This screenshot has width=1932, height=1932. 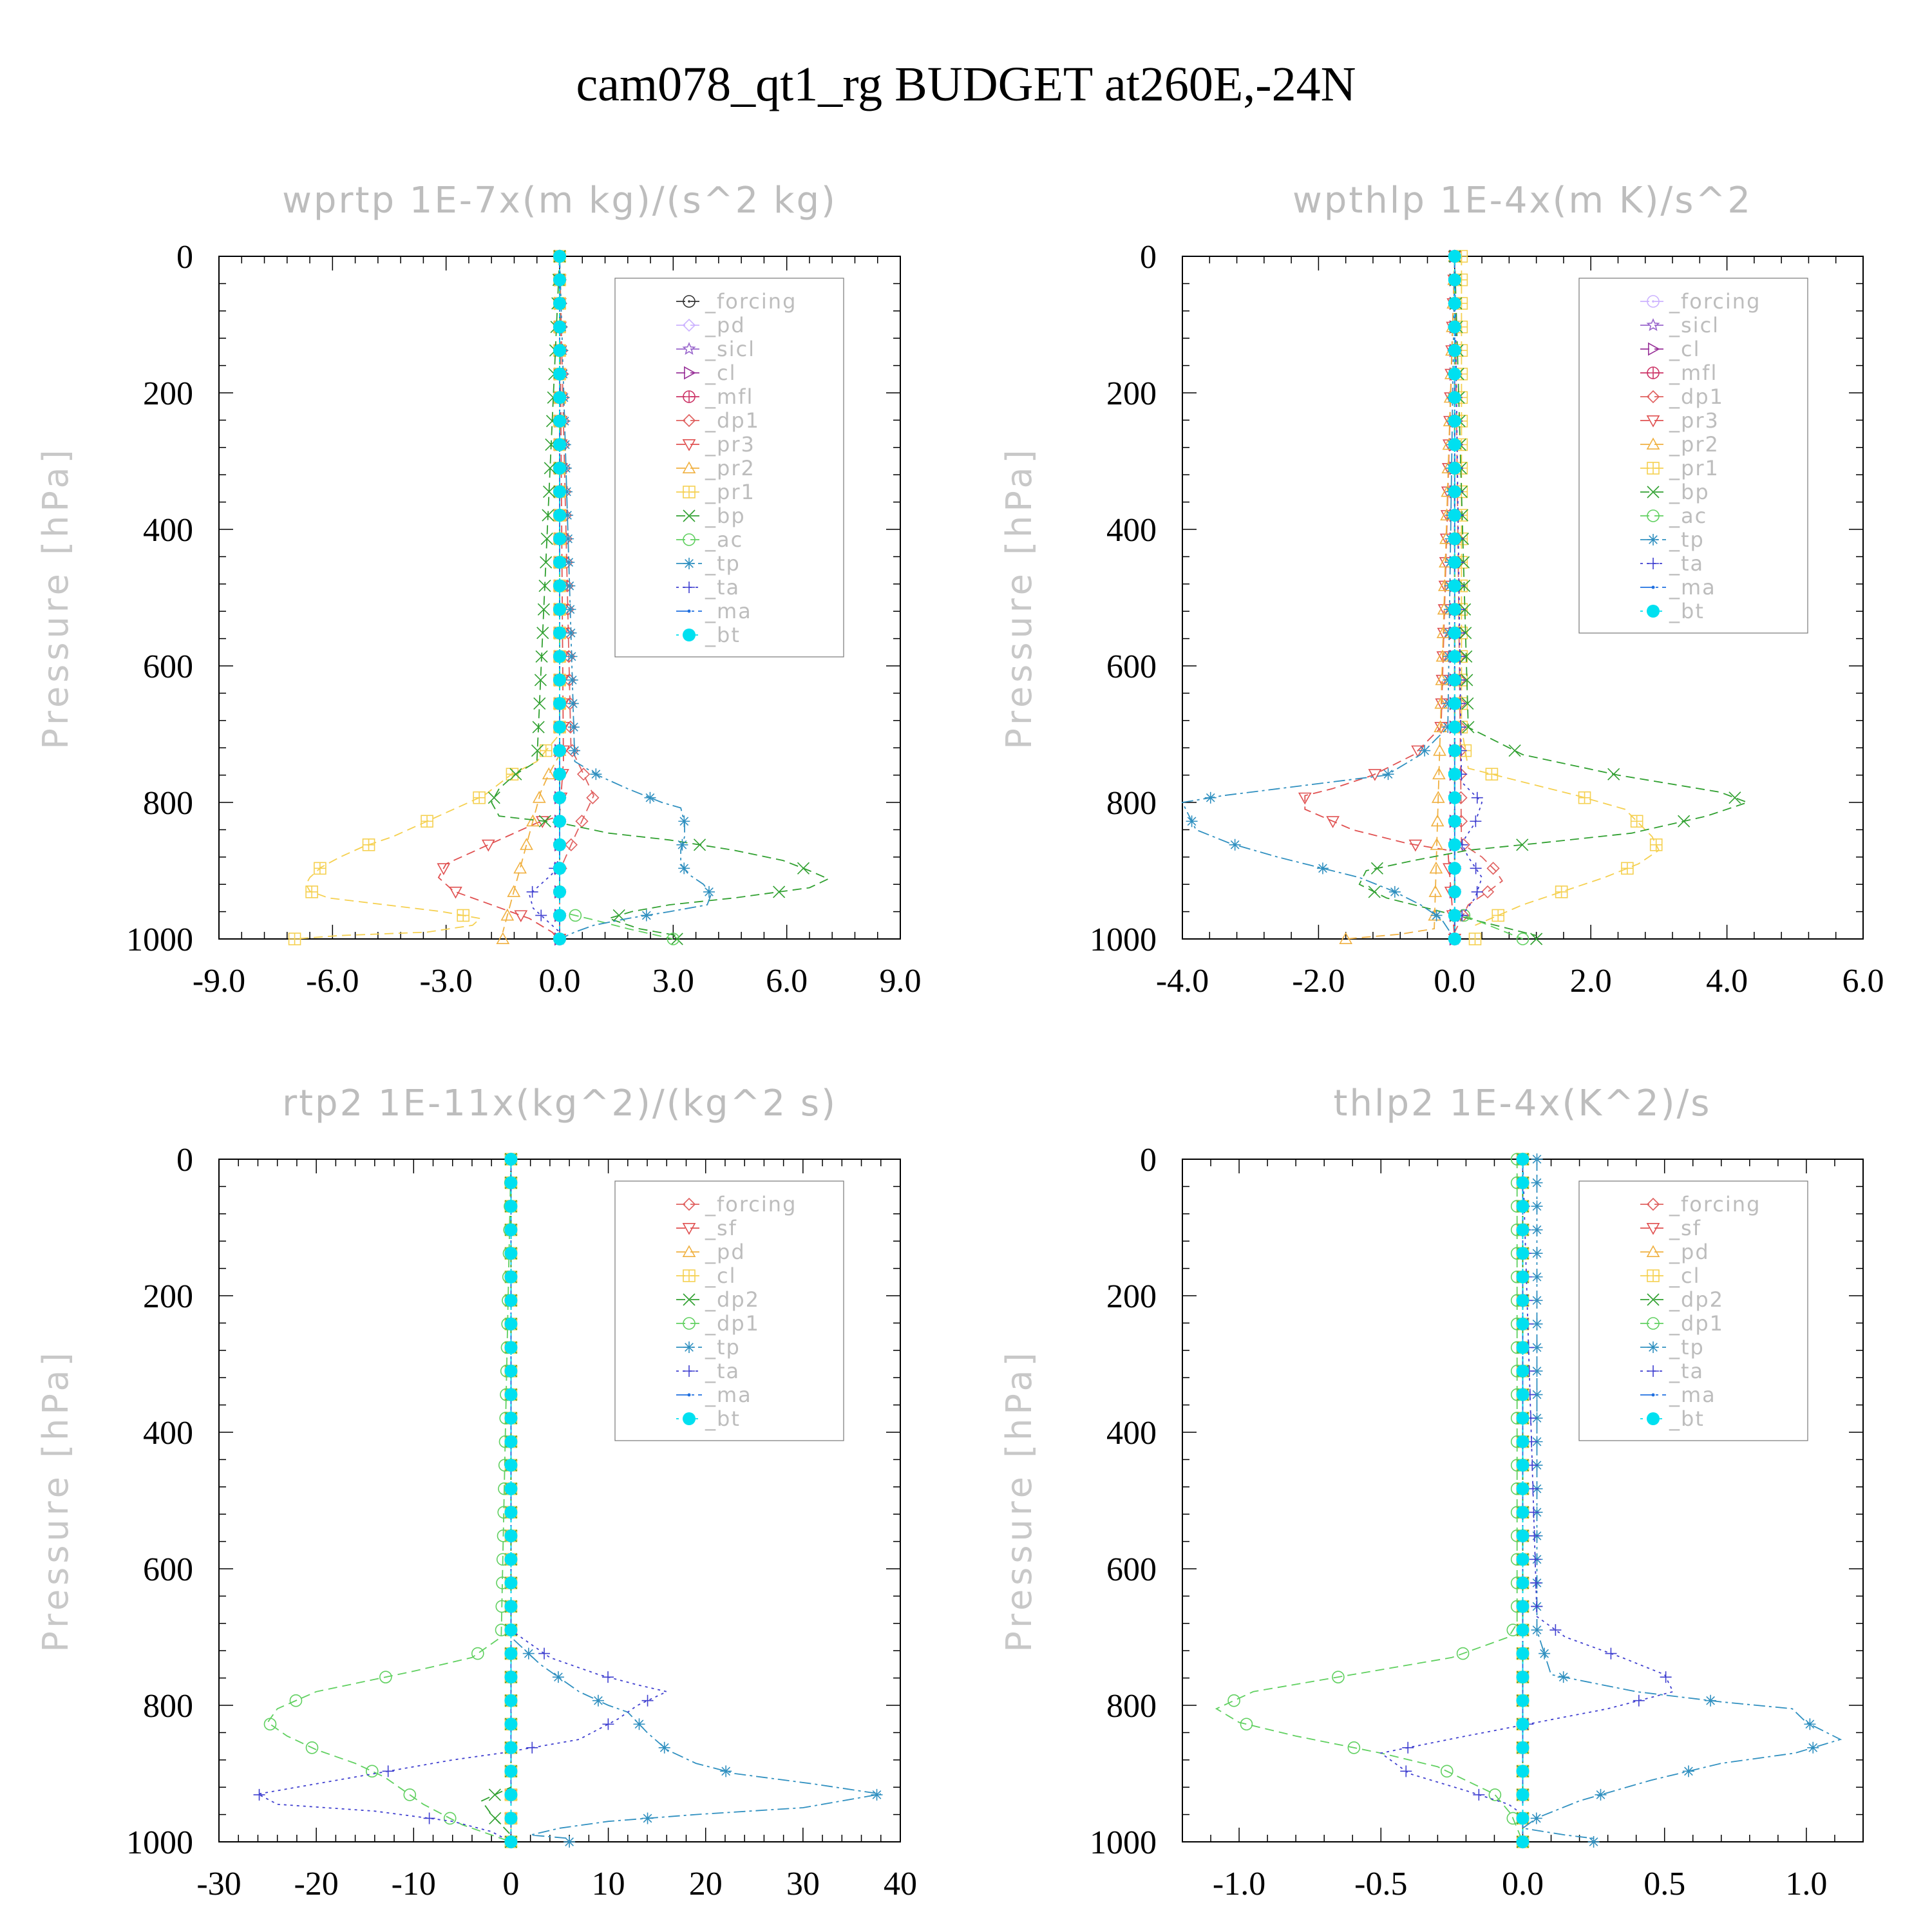 I want to click on legend-entry: _pr1, so click(x=1679, y=468).